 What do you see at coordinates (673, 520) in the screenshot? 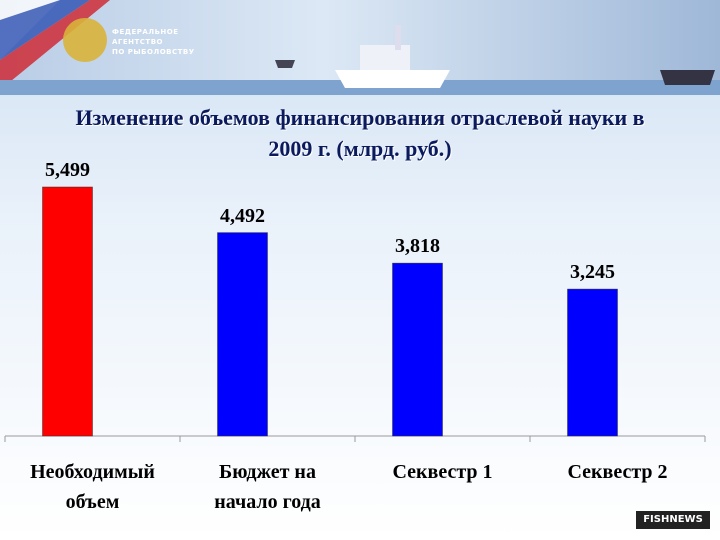
I see `watermark: FISHNEWS` at bounding box center [673, 520].